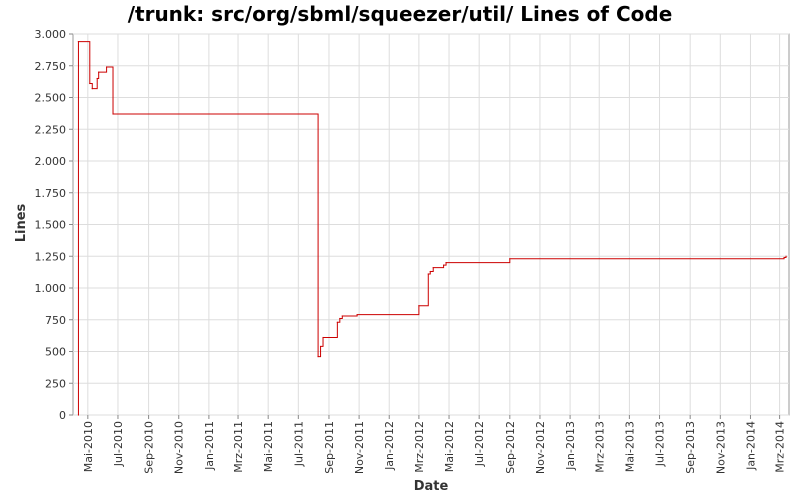  What do you see at coordinates (629, 446) in the screenshot?
I see `x-tick-label: Mai-2013` at bounding box center [629, 446].